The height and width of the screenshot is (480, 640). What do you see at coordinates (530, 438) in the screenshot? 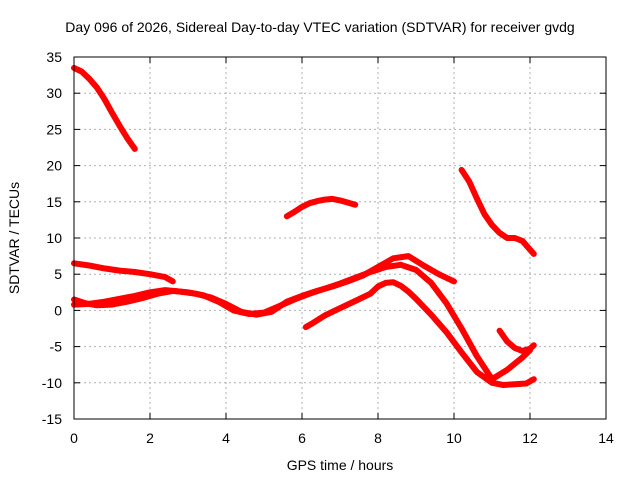
I see `x-tick-label: 12` at bounding box center [530, 438].